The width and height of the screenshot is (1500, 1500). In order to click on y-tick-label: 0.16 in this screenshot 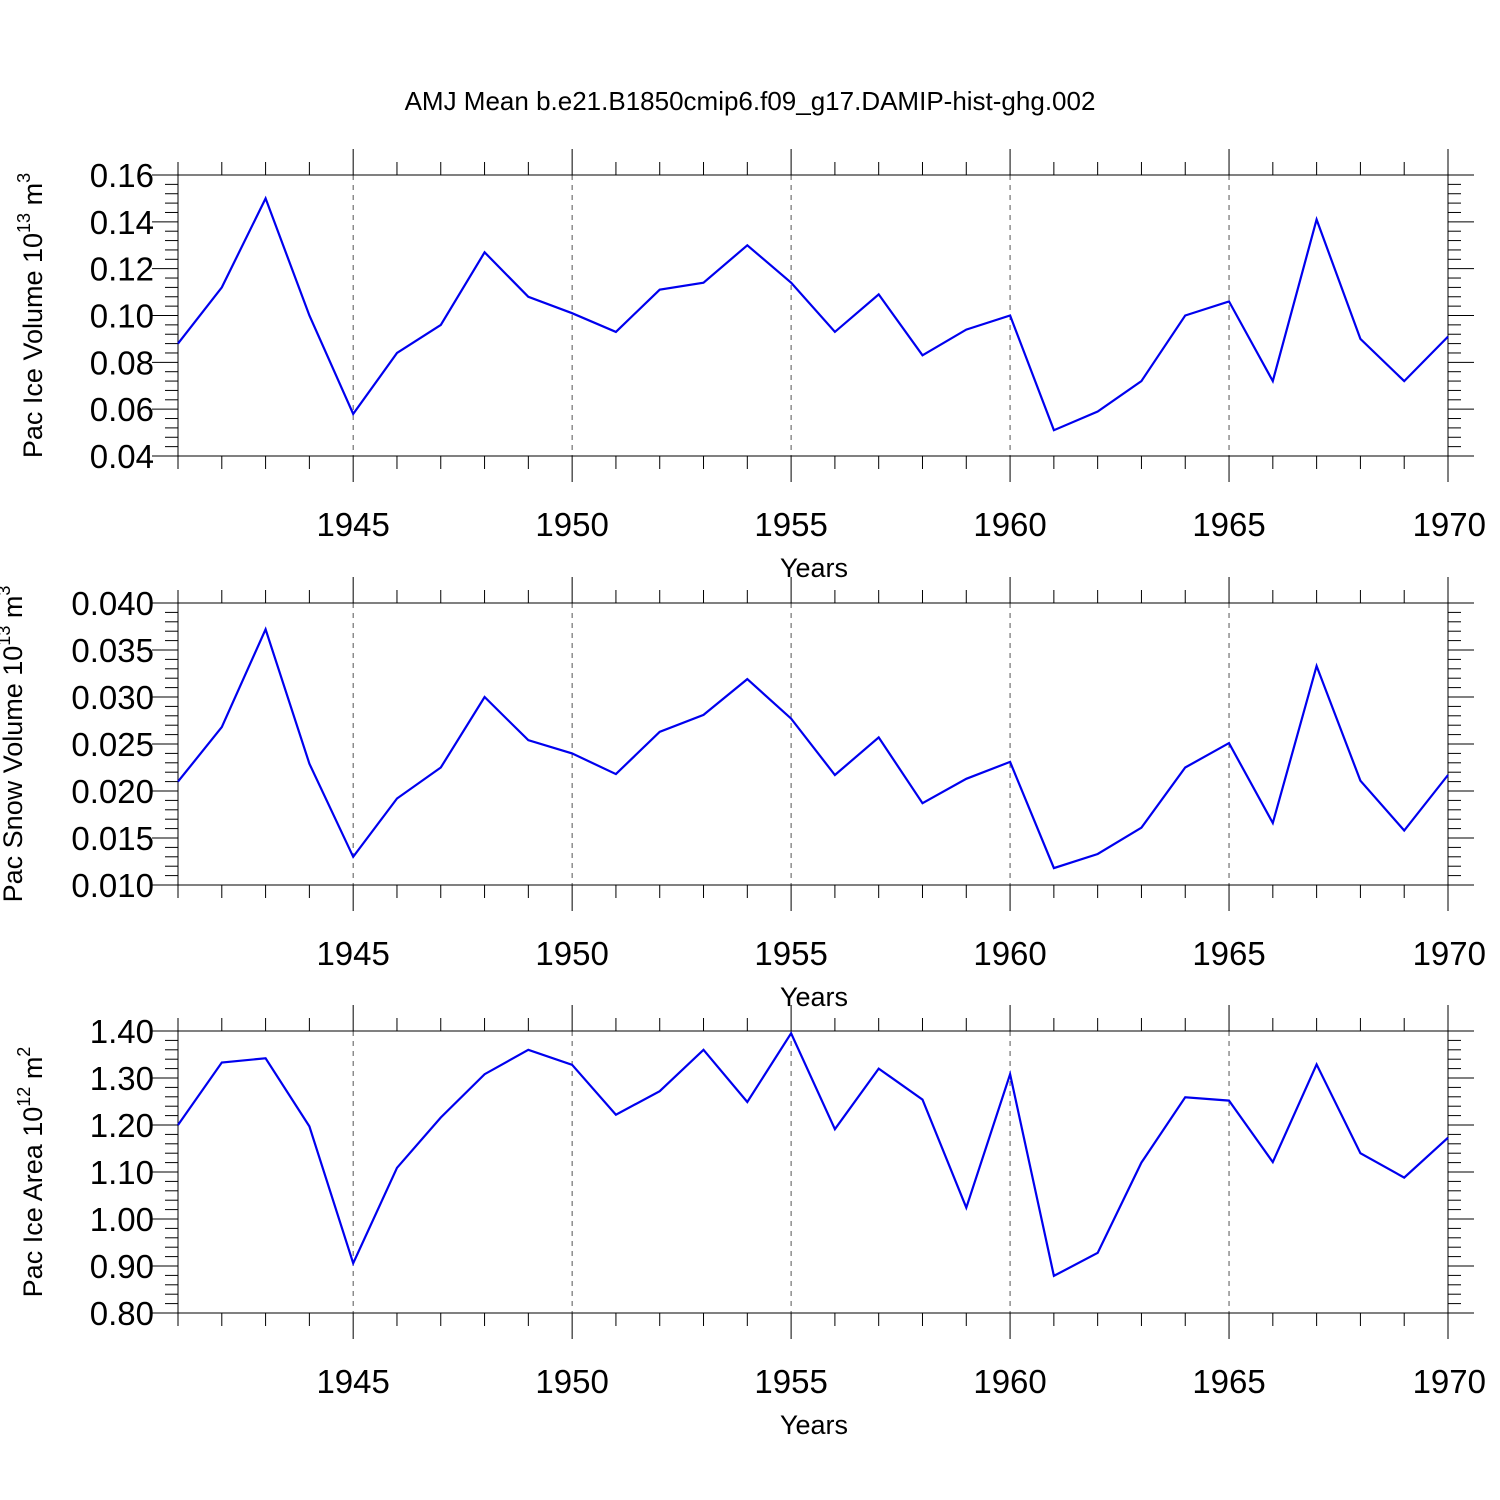, I will do `click(122, 175)`.